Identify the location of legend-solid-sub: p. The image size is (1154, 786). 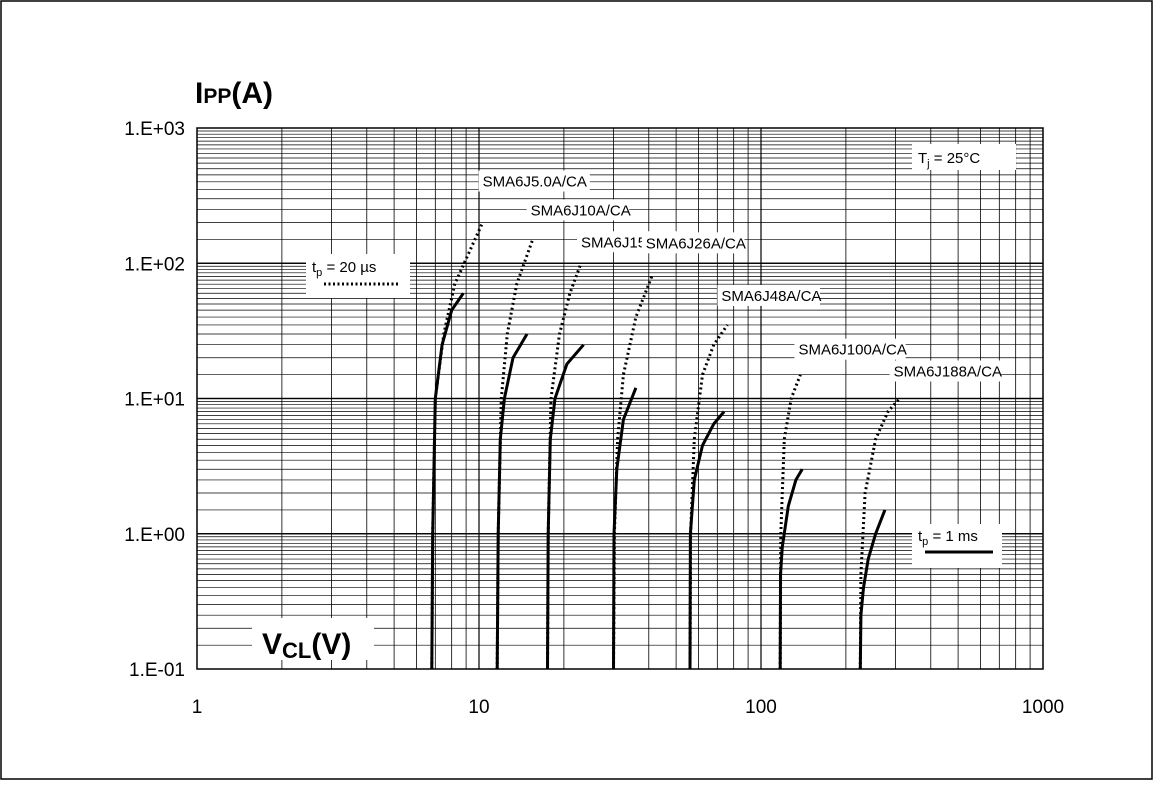
(925, 542).